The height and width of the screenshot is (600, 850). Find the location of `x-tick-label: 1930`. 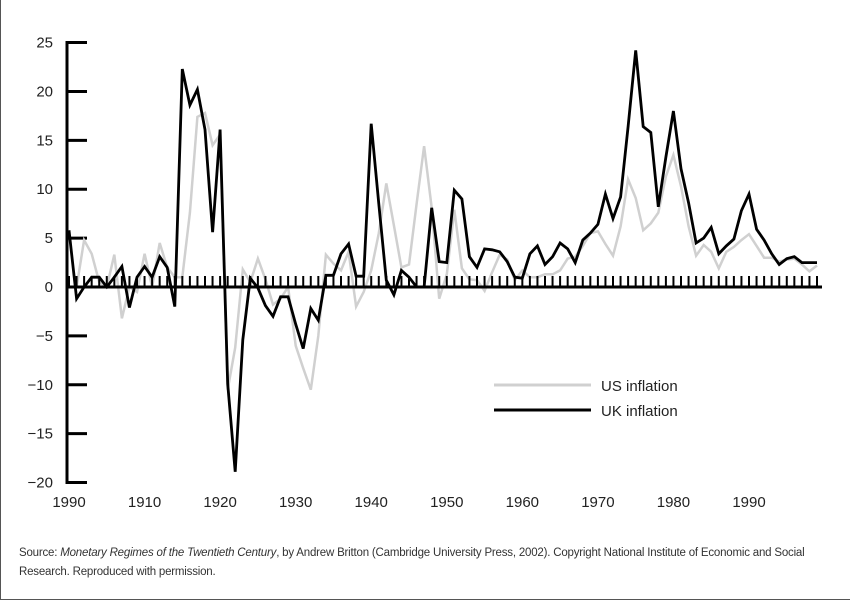

x-tick-label: 1930 is located at coordinates (295, 502).